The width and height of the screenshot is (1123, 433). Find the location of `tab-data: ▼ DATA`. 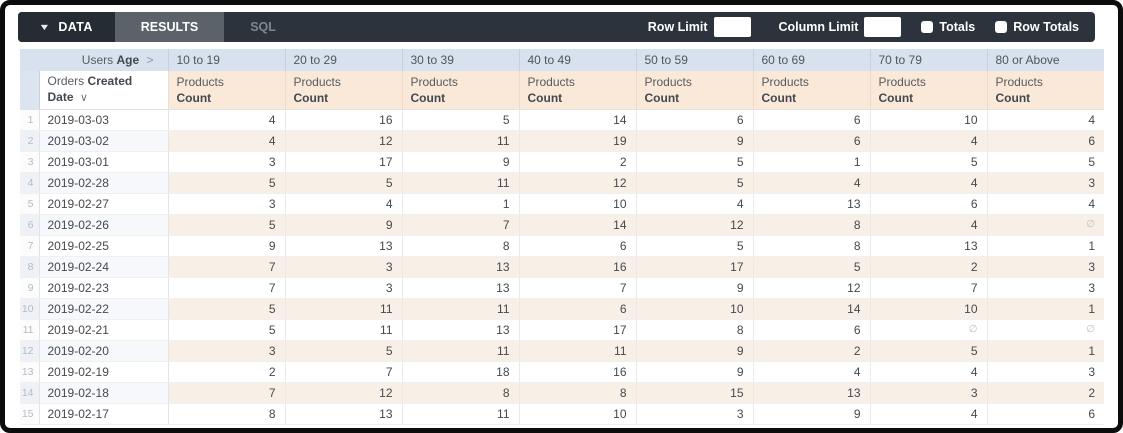

tab-data: ▼ DATA is located at coordinates (66, 27).